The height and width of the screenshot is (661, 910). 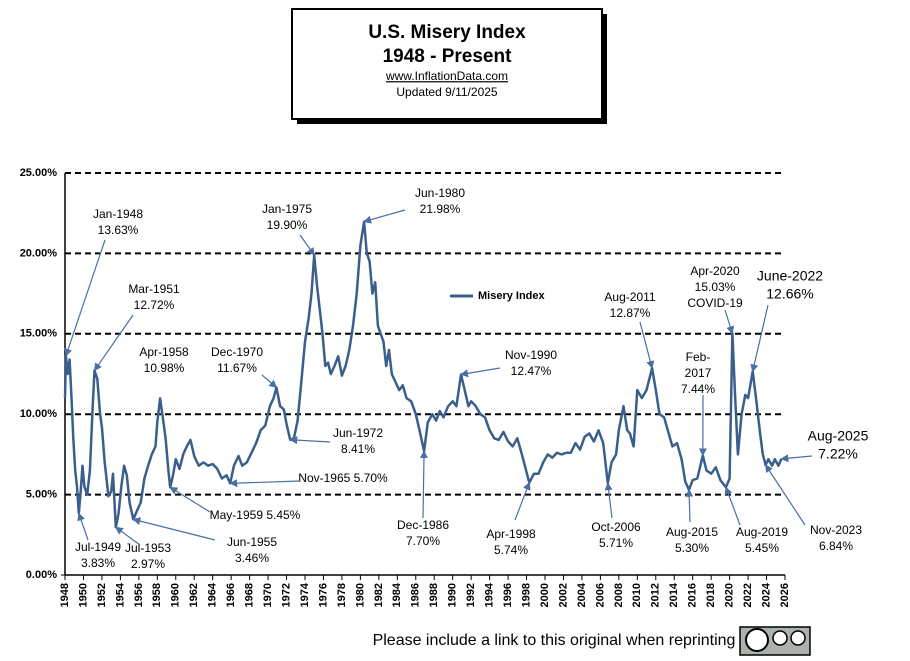 What do you see at coordinates (416, 595) in the screenshot?
I see `x-tick-label: 1986` at bounding box center [416, 595].